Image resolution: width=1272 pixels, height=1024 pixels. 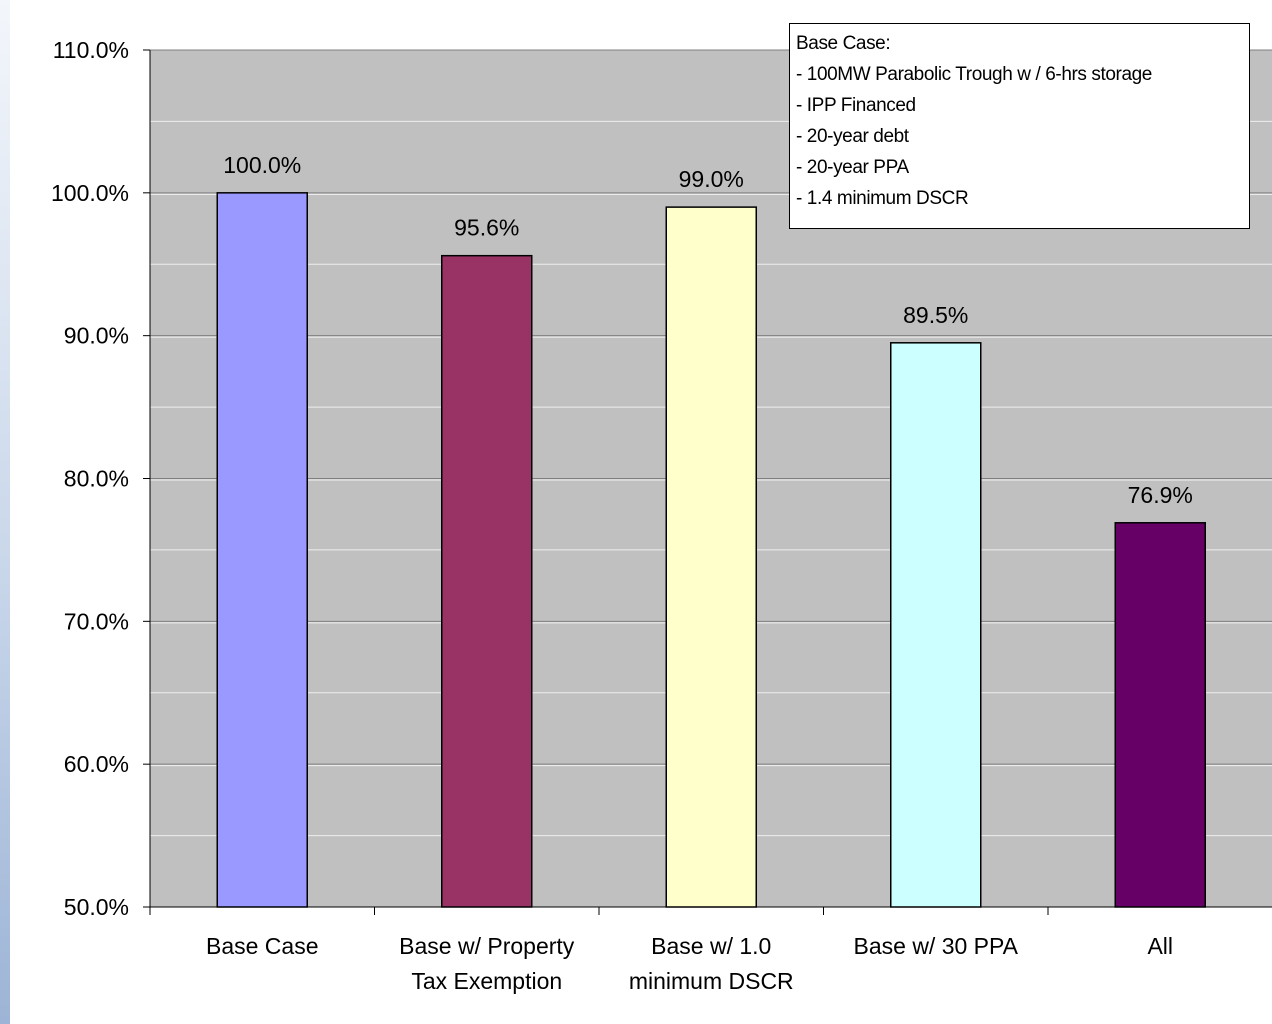 What do you see at coordinates (90, 193) in the screenshot?
I see `y-tick-label: 100.0%` at bounding box center [90, 193].